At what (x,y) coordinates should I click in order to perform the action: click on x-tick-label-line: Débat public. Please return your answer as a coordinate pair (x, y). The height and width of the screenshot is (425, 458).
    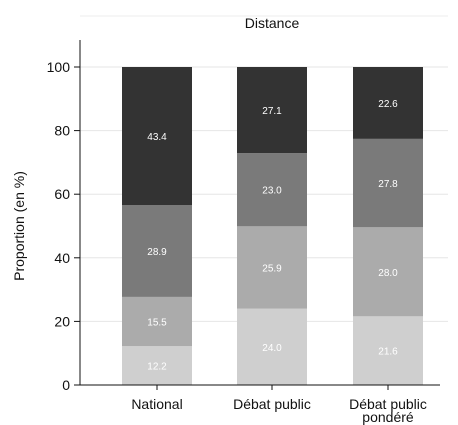
    Looking at the image, I should click on (272, 404).